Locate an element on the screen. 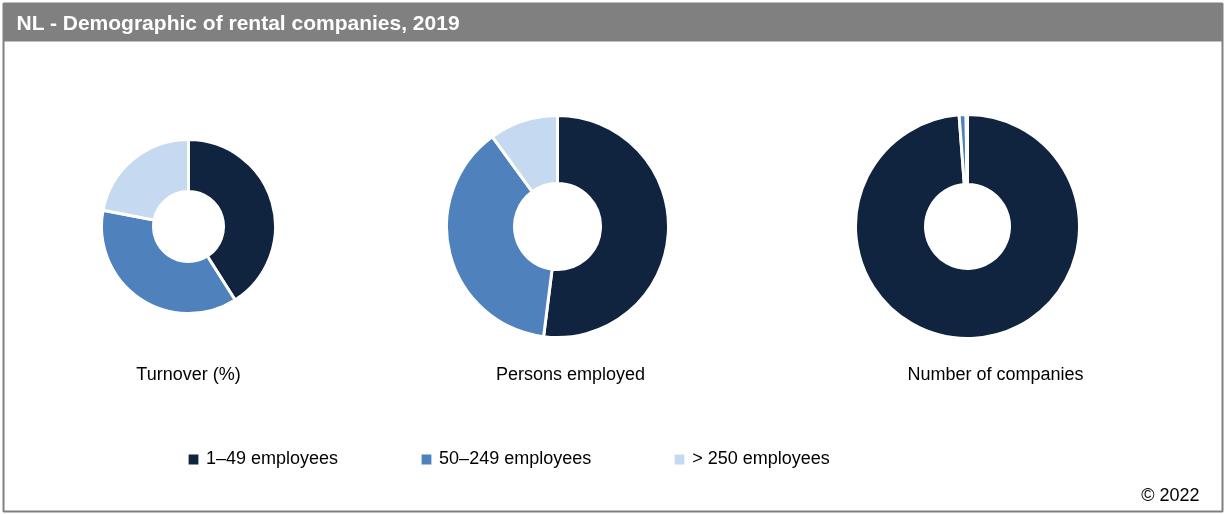 This screenshot has height=514, width=1225. text: Number of companies is located at coordinates (995, 373).